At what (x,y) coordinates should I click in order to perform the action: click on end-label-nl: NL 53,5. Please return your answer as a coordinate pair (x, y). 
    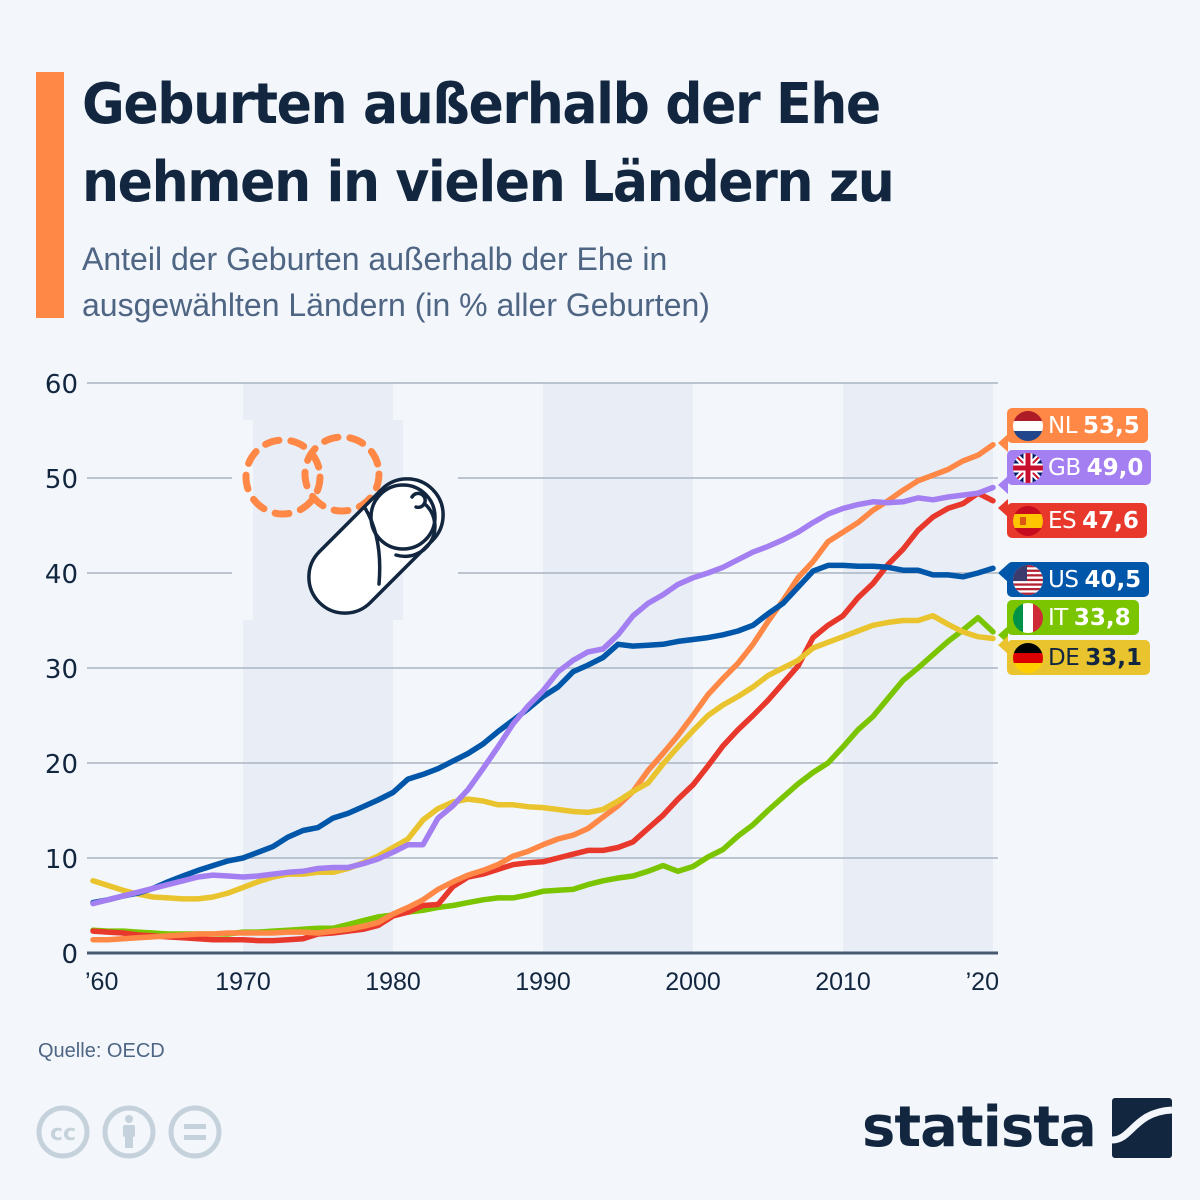
    Looking at the image, I should click on (1073, 430).